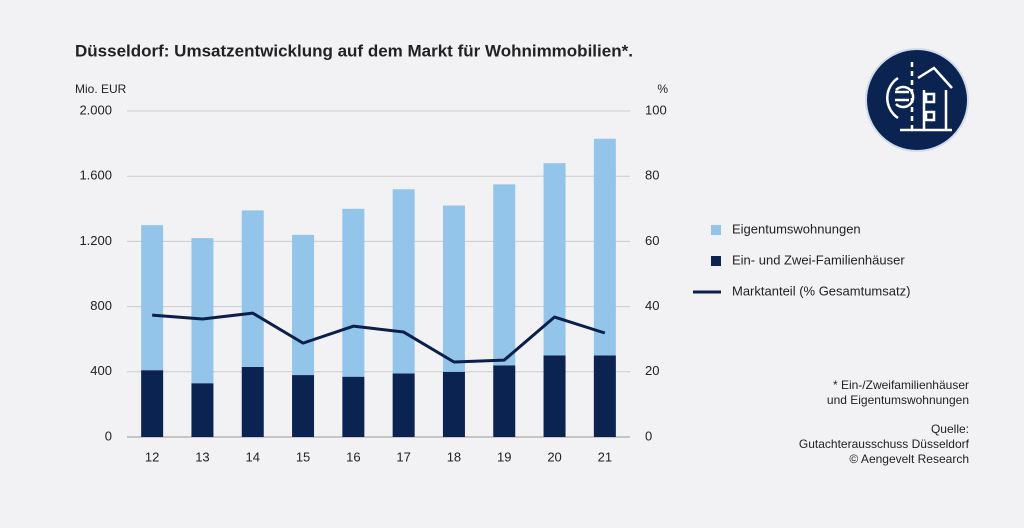 This screenshot has width=1024, height=528. I want to click on x-tick-label: 12, so click(152, 456).